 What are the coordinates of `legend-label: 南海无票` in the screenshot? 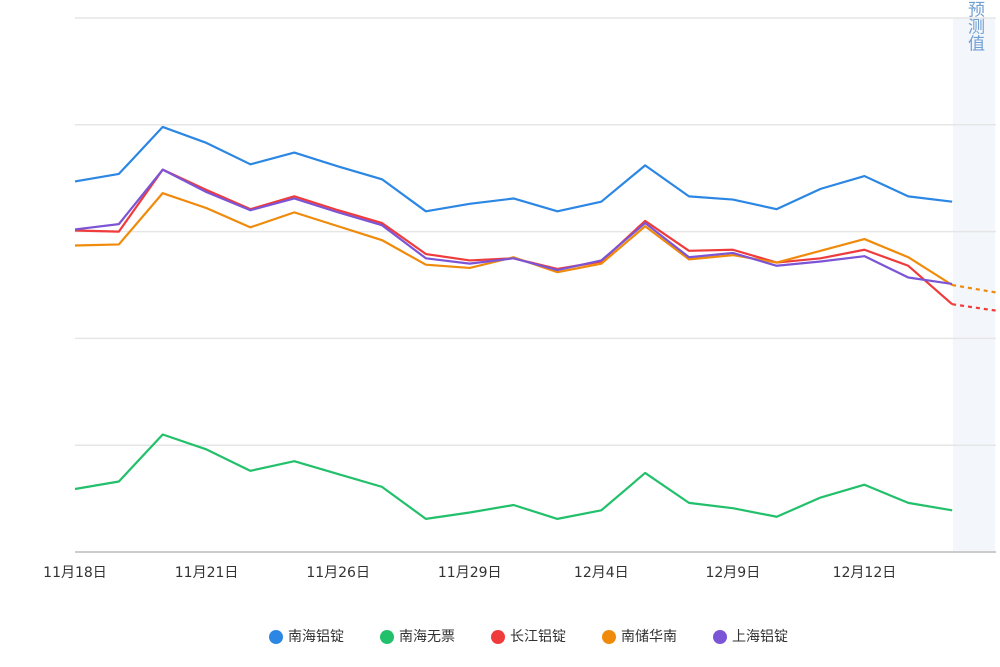 It's located at (427, 637).